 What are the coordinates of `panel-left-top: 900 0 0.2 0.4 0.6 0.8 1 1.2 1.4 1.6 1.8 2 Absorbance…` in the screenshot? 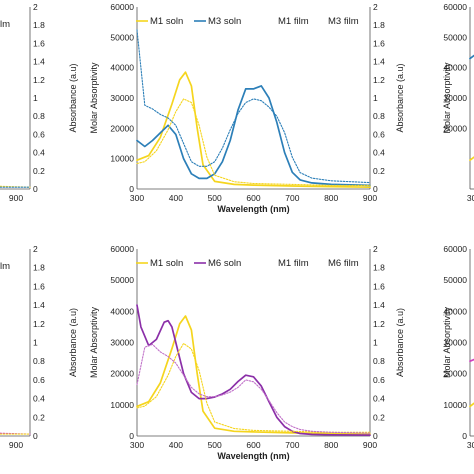 It's located at (39, 102).